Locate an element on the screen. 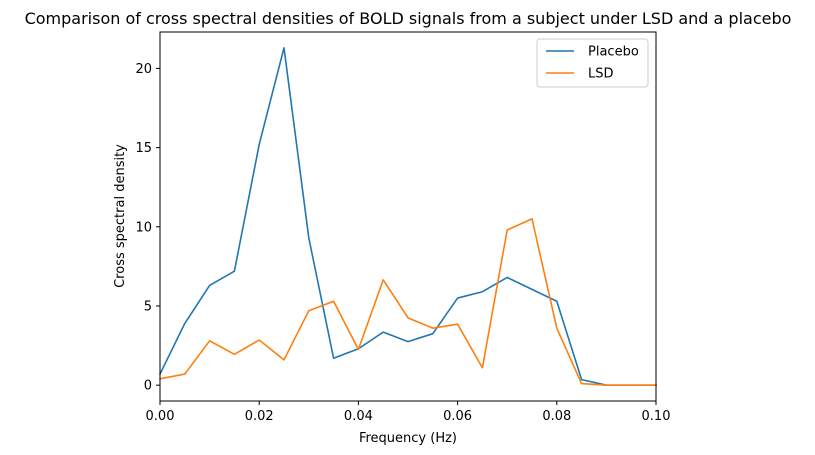 Image resolution: width=815 pixels, height=455 pixels. legend: Placebo LSD is located at coordinates (592, 63).